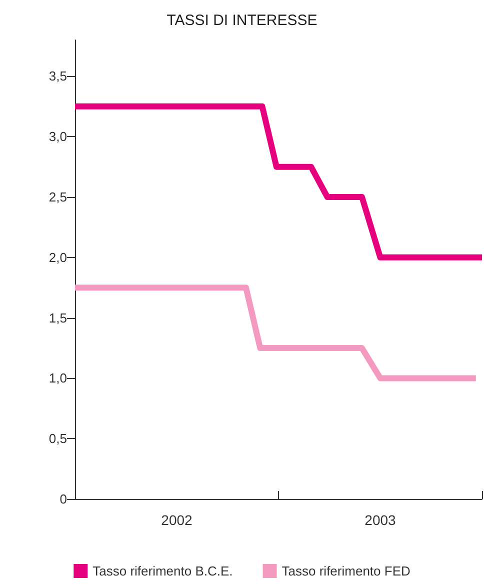 The image size is (484, 587). Describe the element at coordinates (162, 571) in the screenshot. I see `legend-label: Tasso riferimento B.C.E.` at that location.